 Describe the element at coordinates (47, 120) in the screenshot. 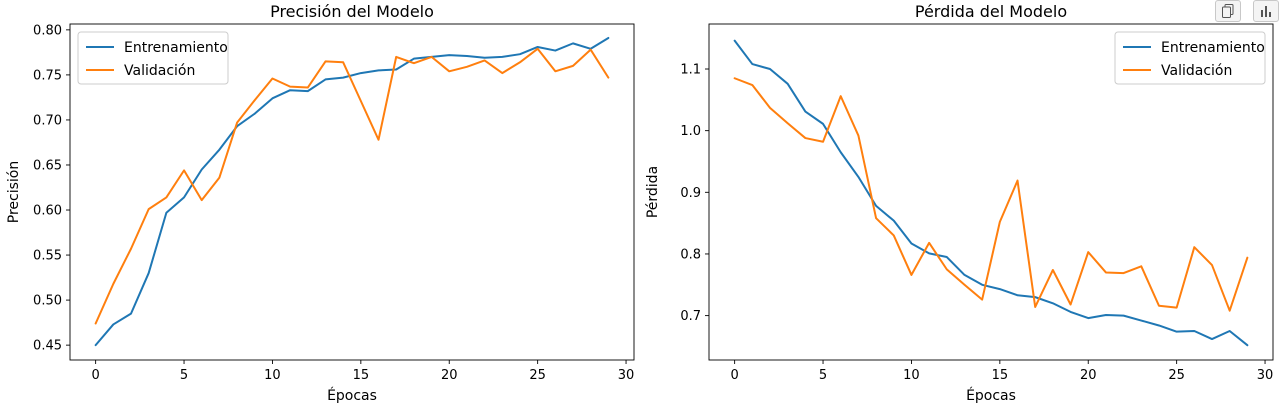

I see `y-tick-label: 0.70` at that location.